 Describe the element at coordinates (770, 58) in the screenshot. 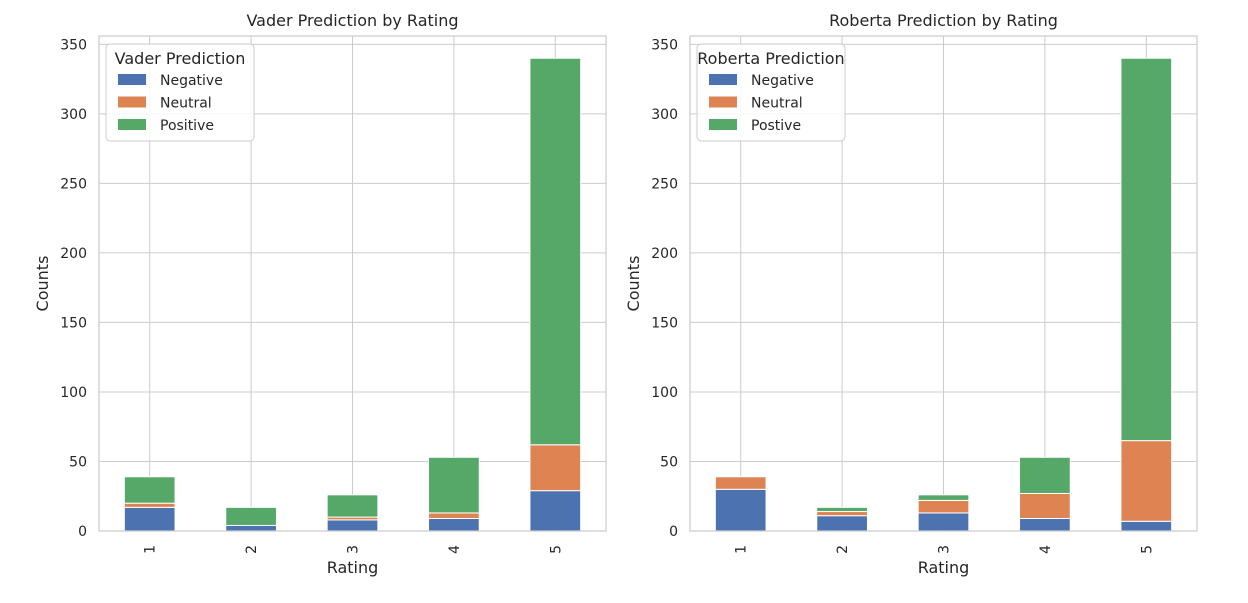

I see `legend-title: Roberta Prediction` at that location.